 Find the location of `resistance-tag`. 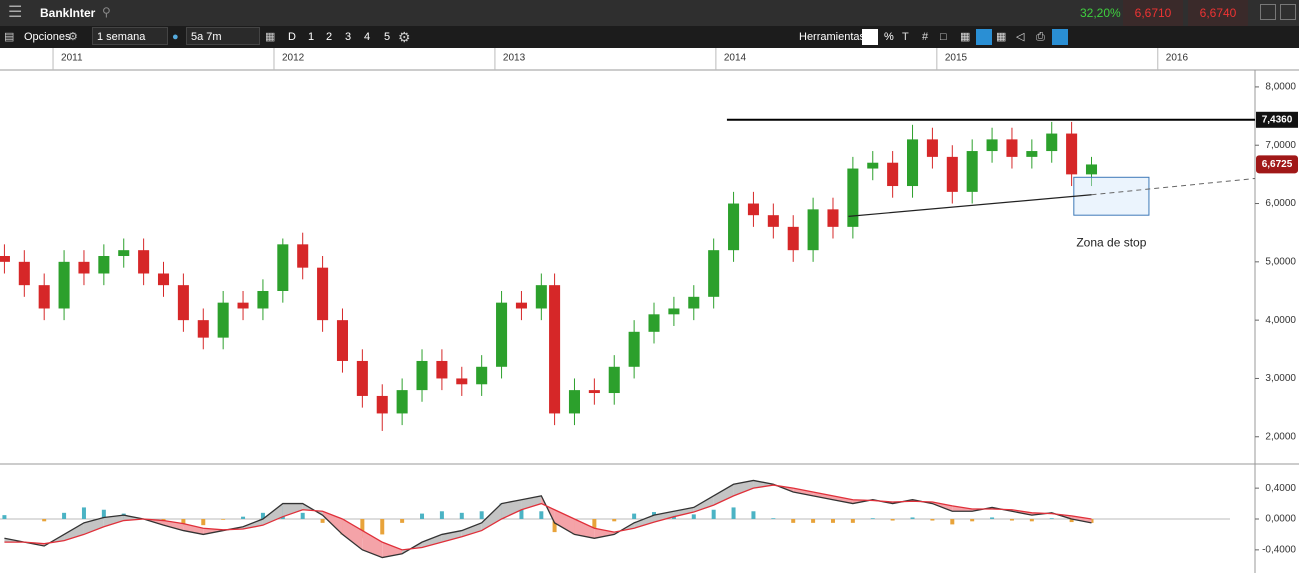

resistance-tag is located at coordinates (1277, 119).